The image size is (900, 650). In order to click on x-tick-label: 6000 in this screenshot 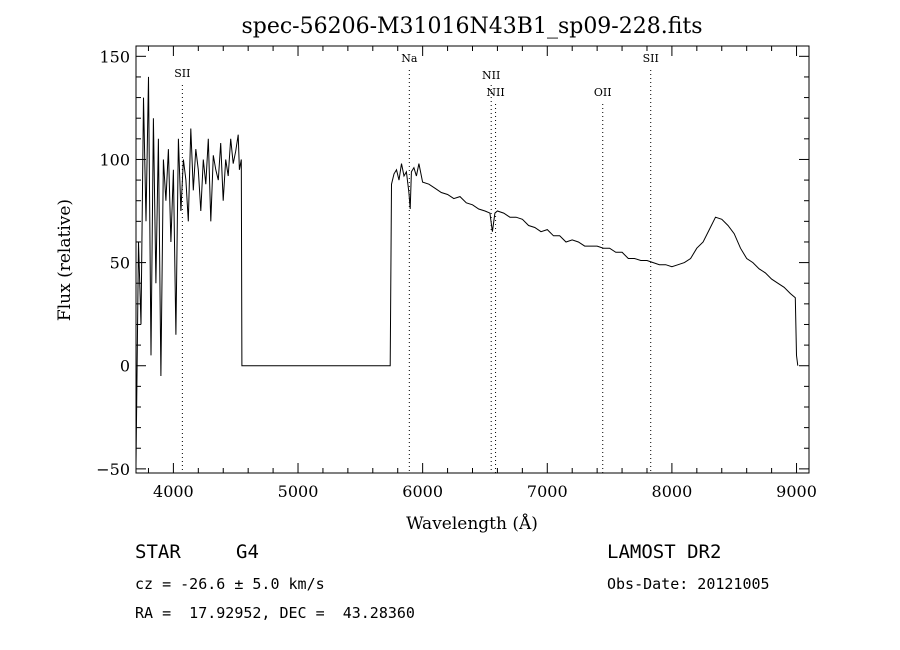, I will do `click(422, 491)`.